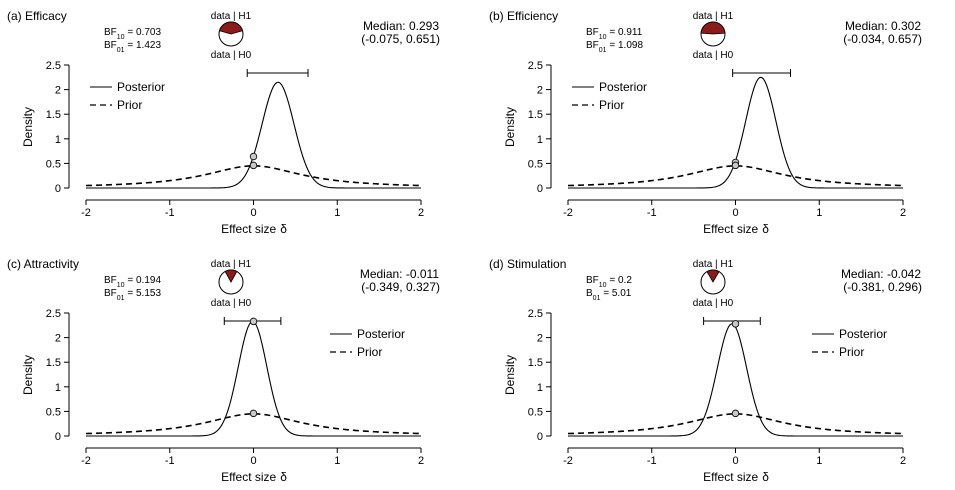 The height and width of the screenshot is (490, 955). Describe the element at coordinates (881, 274) in the screenshot. I see `median-label: Median: -0.042` at that location.